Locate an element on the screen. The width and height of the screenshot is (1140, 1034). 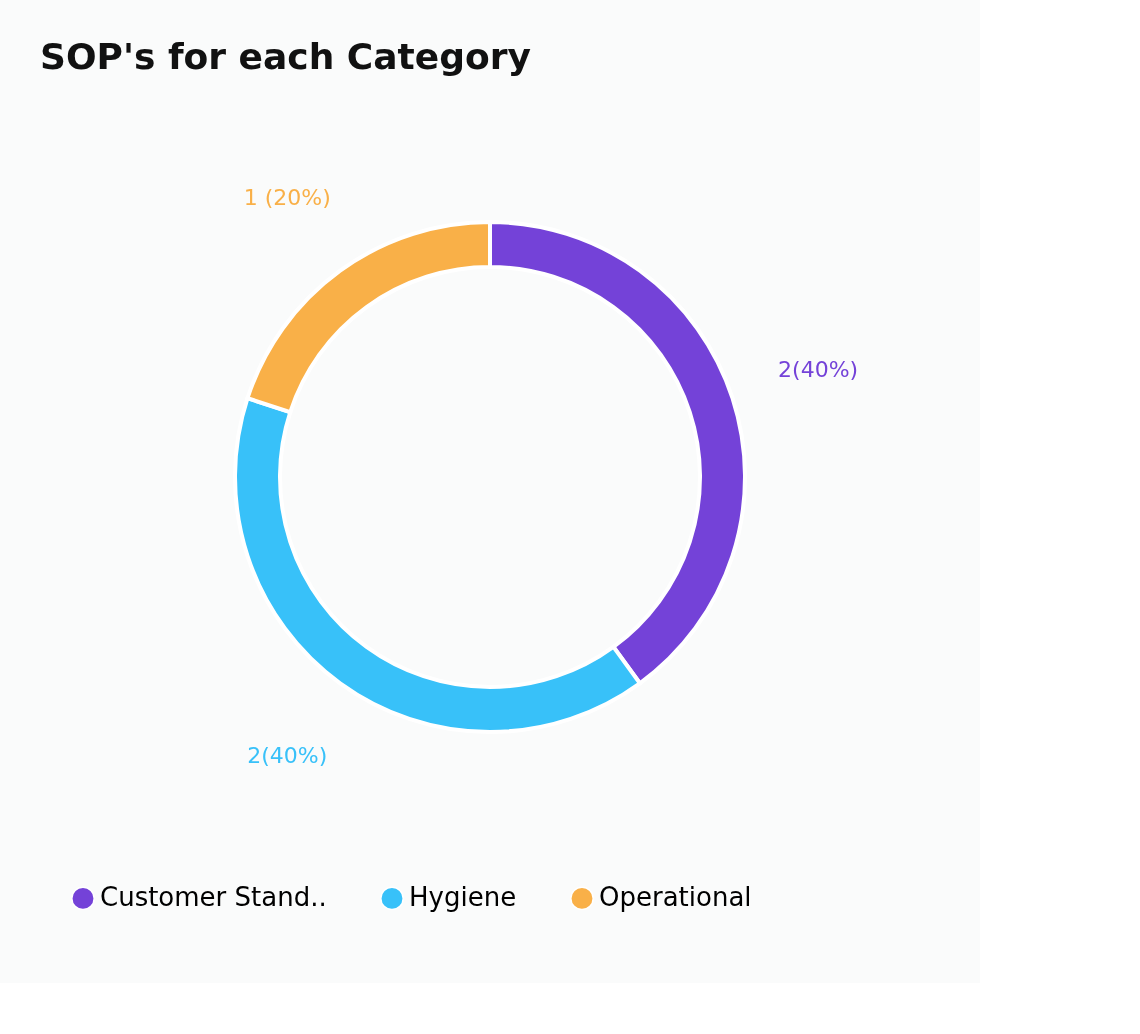
legend-label: Customer Stand.. is located at coordinates (213, 897).